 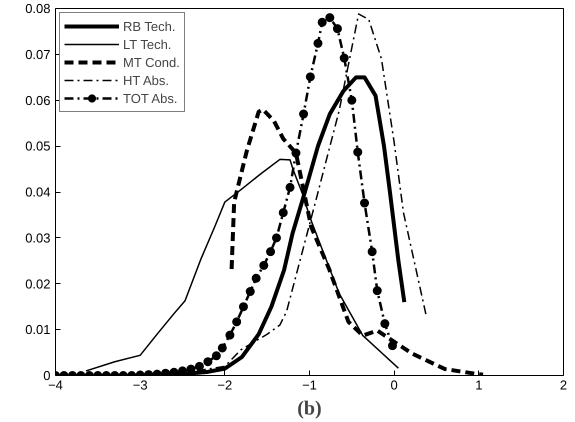 I want to click on y-tick-label: 0.07, so click(x=38, y=54).